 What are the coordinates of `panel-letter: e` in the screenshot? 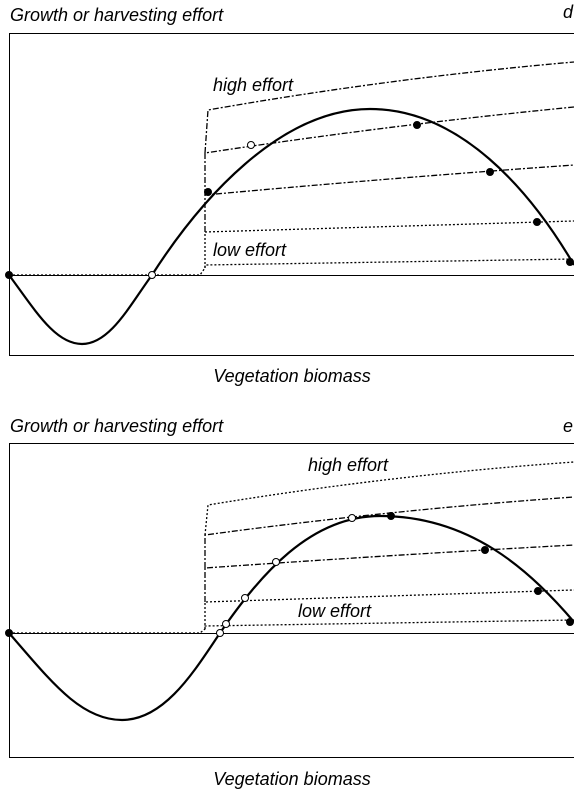 It's located at (568, 426).